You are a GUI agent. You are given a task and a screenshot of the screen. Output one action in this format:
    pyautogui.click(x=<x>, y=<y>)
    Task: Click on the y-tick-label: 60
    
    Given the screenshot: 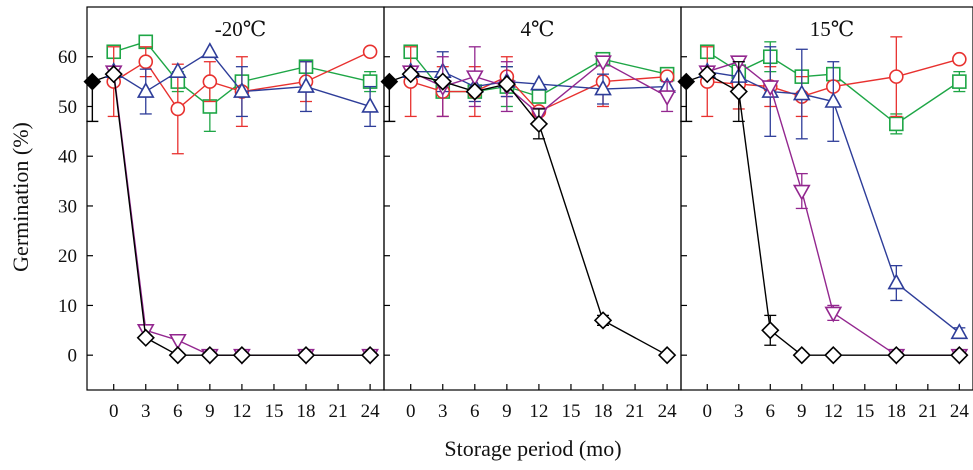 What is the action you would take?
    pyautogui.click(x=67, y=57)
    